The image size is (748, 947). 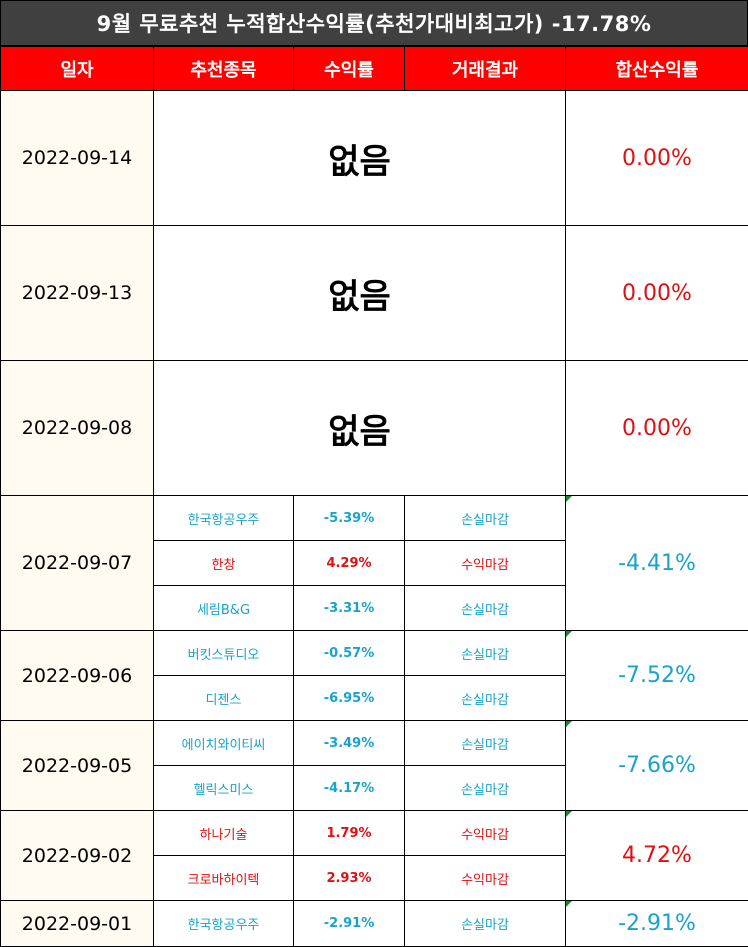 I want to click on row-date: 2022-09-08, so click(x=77, y=428).